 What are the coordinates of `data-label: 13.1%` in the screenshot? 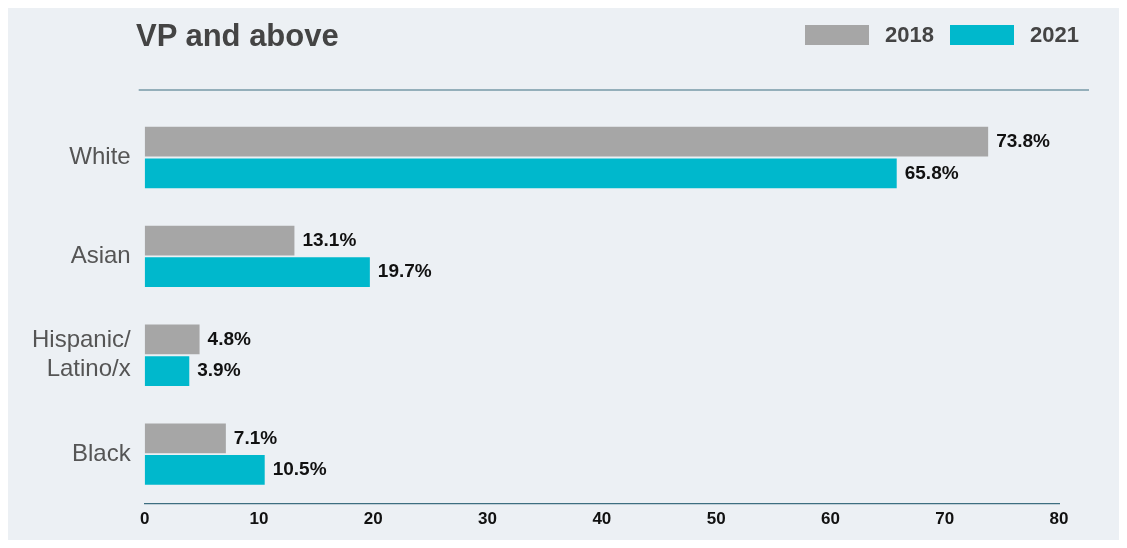 It's located at (329, 239).